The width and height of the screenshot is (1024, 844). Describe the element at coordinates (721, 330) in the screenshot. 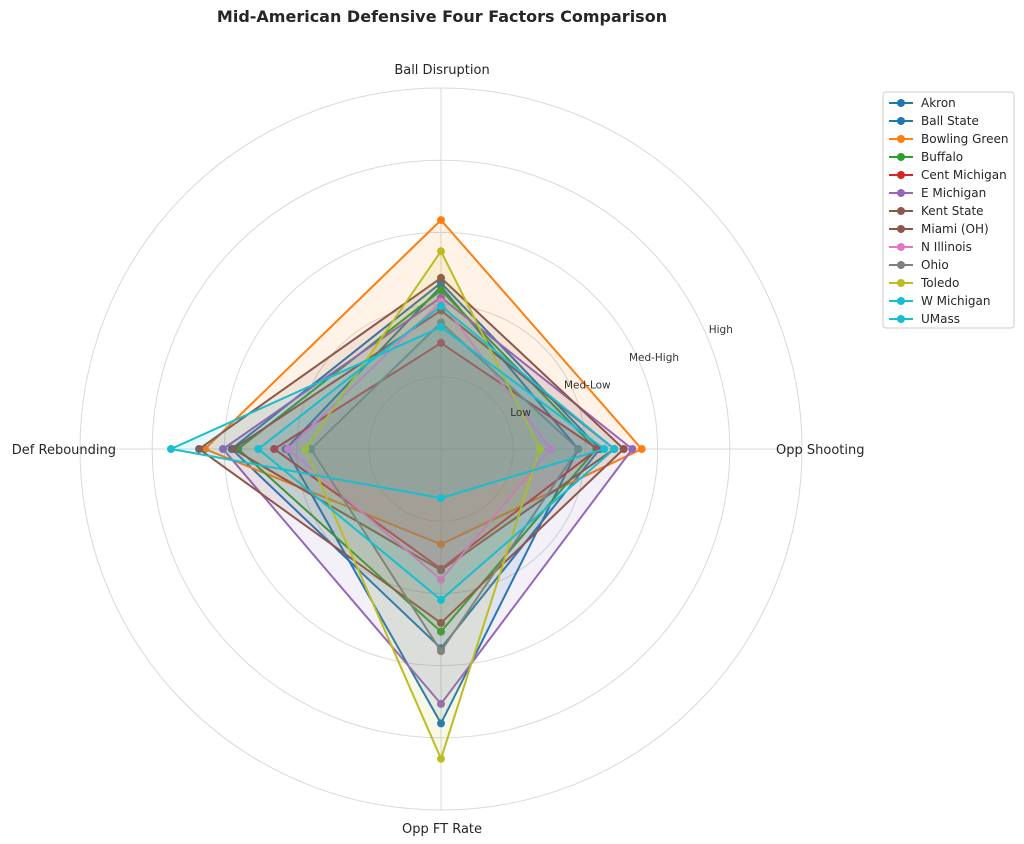

I see `r-tick-label: High` at that location.